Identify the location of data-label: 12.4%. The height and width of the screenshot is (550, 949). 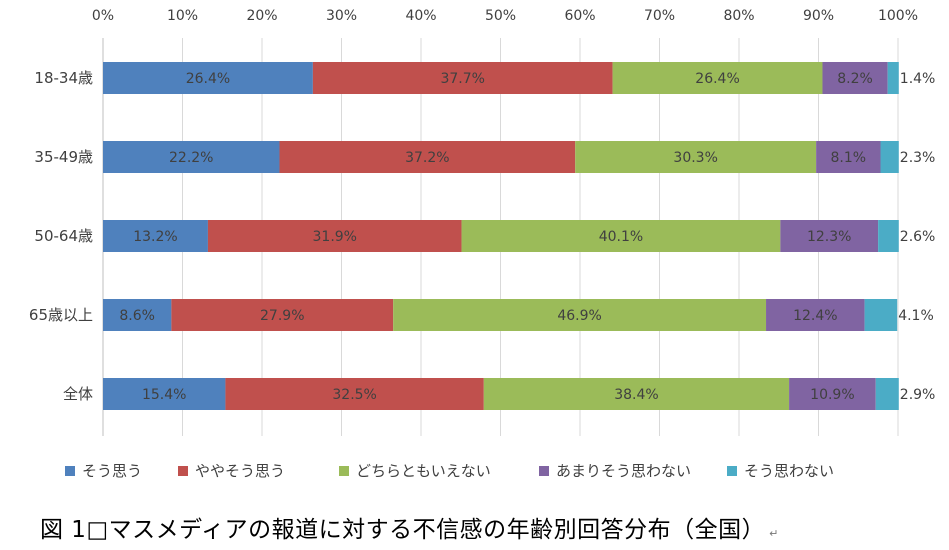
(815, 316).